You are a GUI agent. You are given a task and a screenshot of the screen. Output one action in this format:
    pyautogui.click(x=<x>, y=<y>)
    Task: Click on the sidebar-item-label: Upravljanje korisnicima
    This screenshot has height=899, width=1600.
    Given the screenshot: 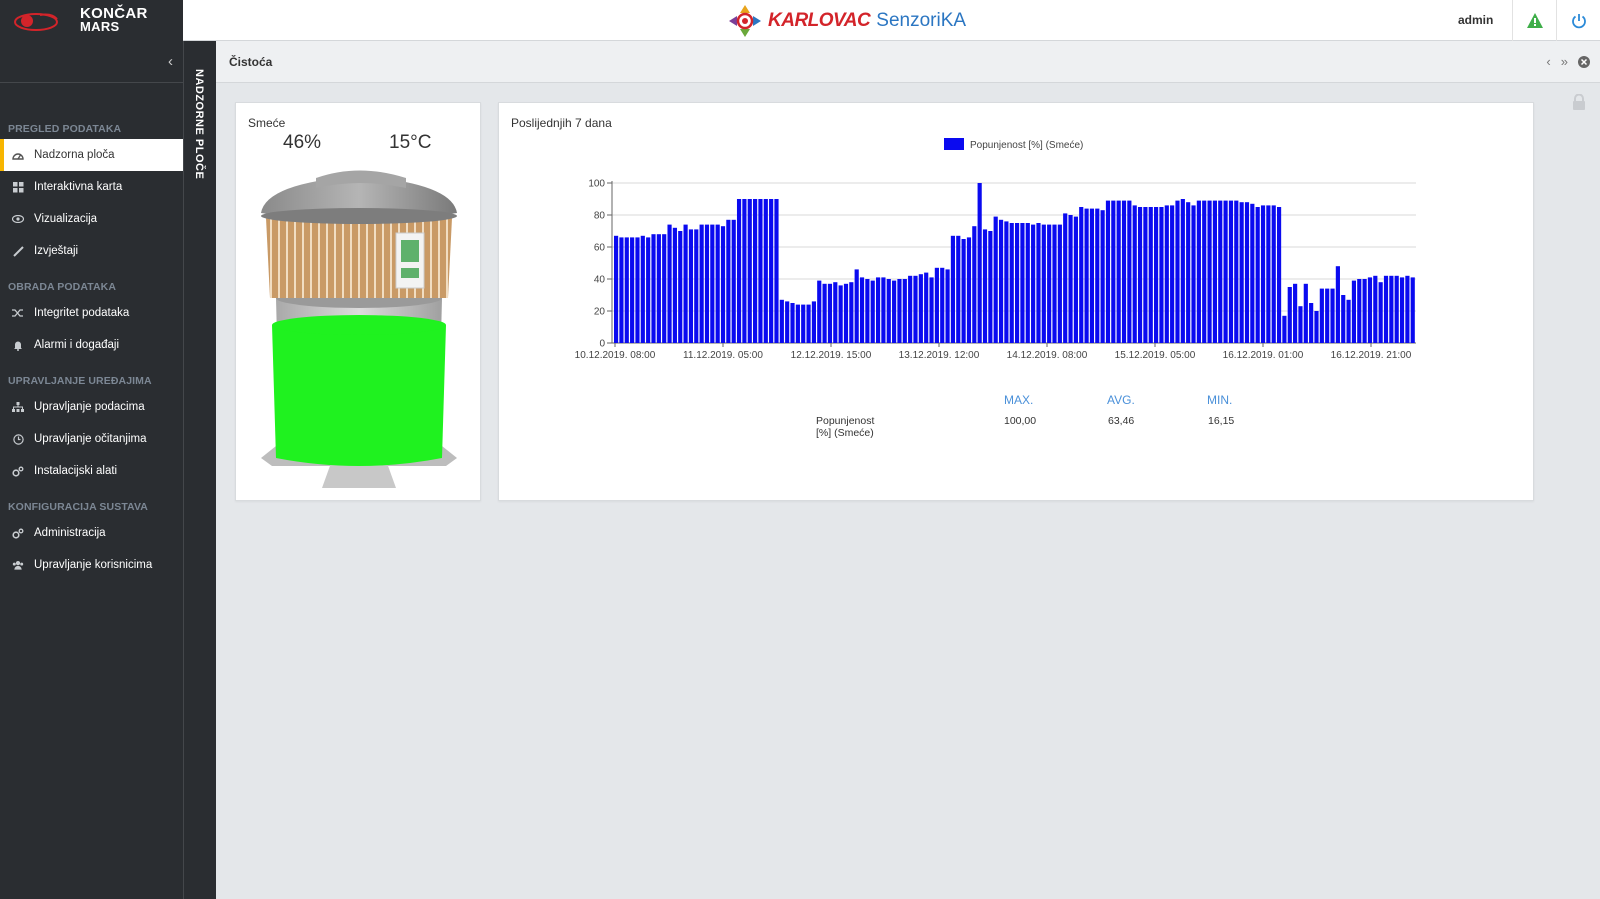 What is the action you would take?
    pyautogui.click(x=93, y=565)
    